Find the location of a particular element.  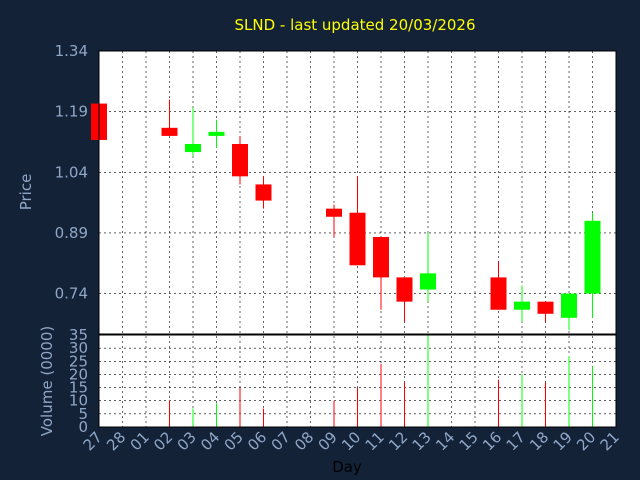

volume-axis-title: Volume (0000) is located at coordinates (47, 381).